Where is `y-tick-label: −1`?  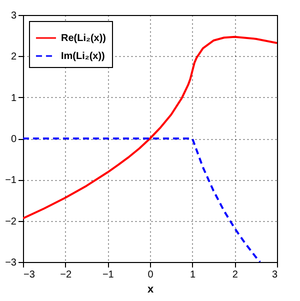 y-tick-label: −1 is located at coordinates (11, 180).